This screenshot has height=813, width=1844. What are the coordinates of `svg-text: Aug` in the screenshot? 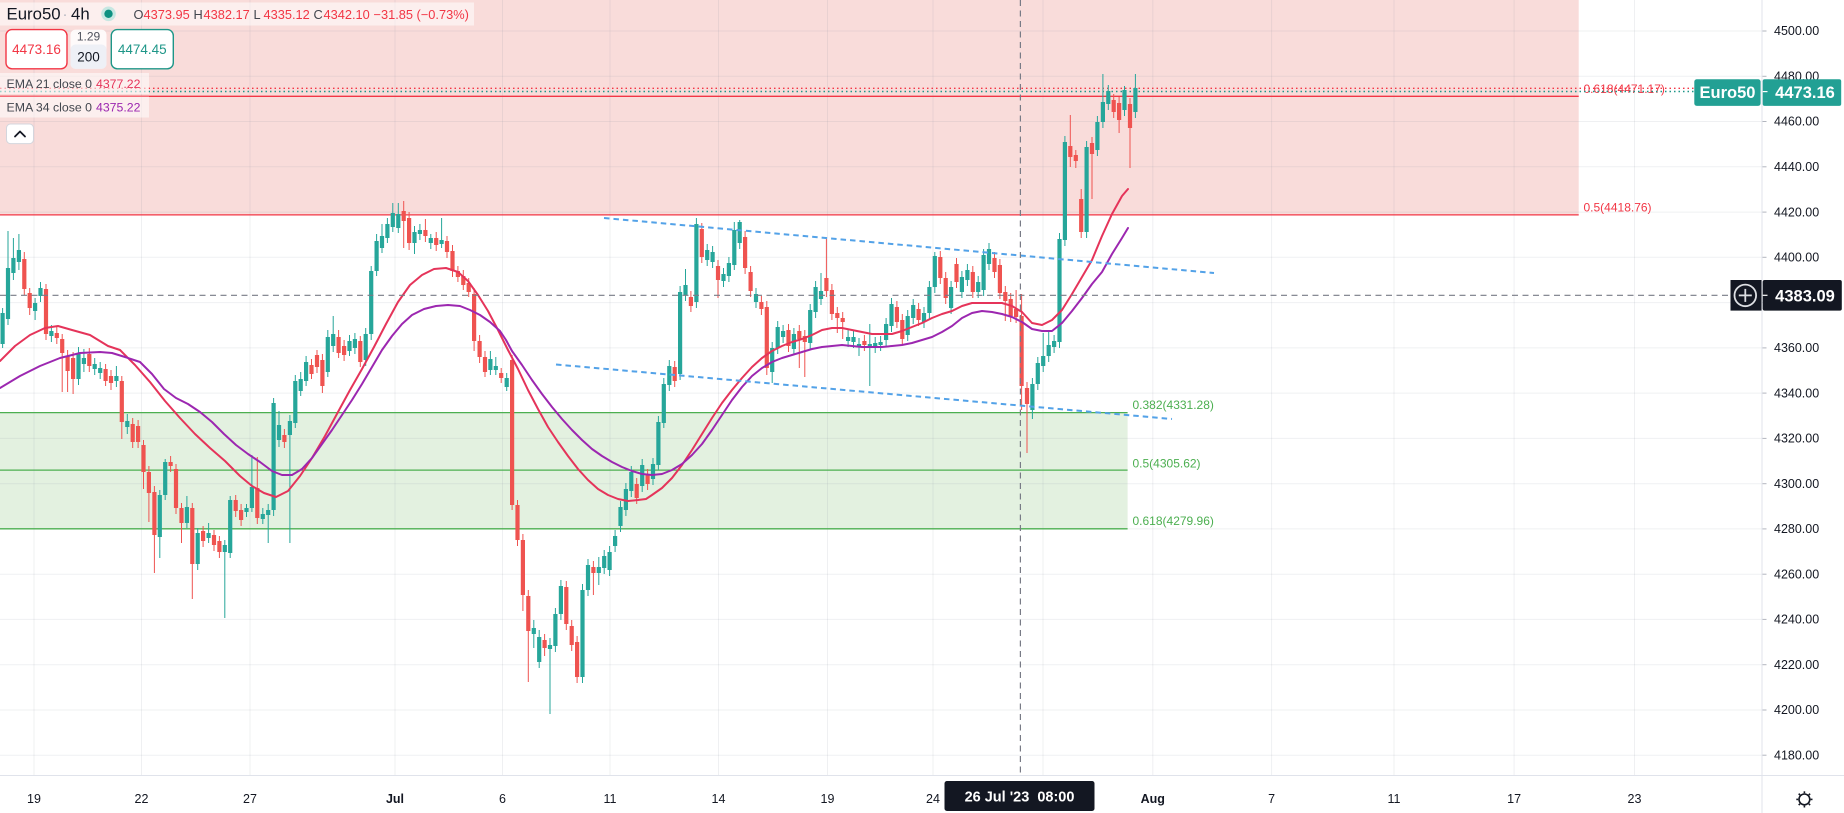 It's located at (1153, 799).